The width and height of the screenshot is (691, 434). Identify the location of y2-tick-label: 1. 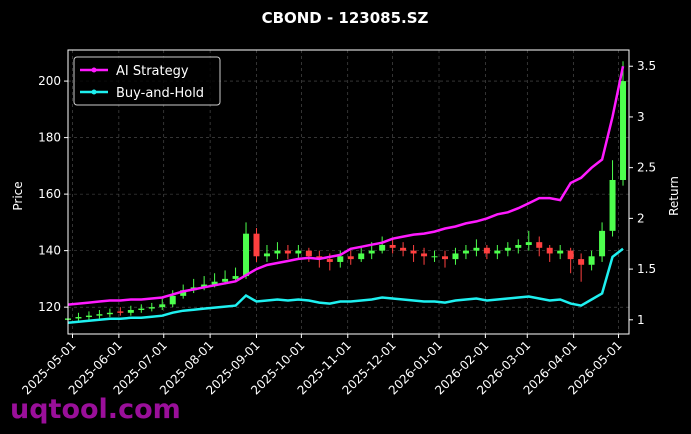
(641, 320).